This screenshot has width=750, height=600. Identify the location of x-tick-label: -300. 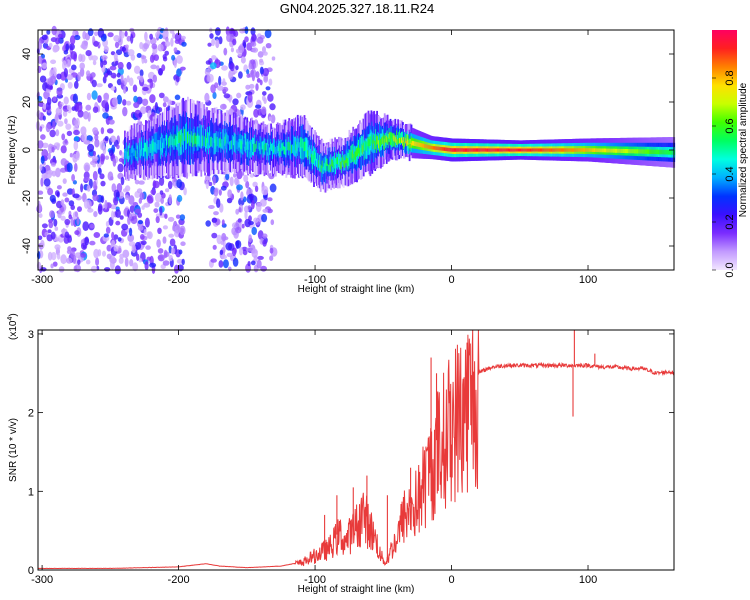
(42, 580).